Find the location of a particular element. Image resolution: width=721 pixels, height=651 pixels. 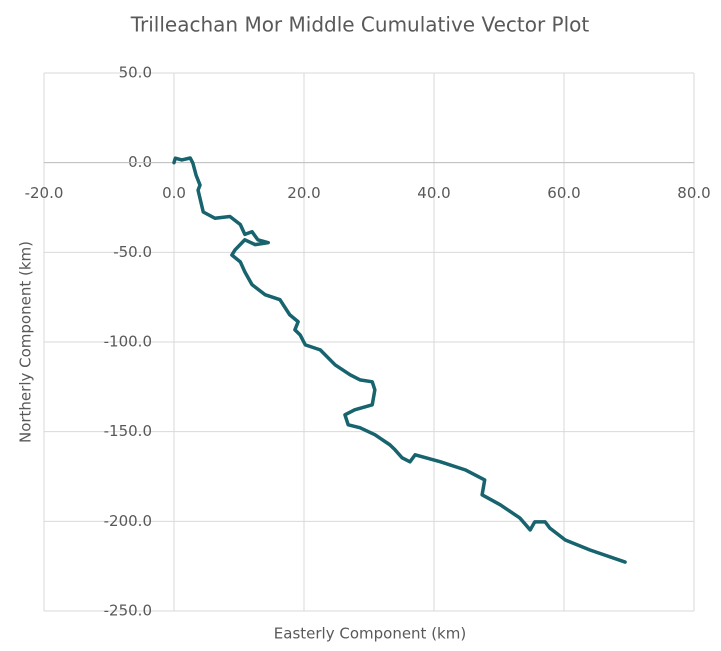

y-tick-label: -150.0 is located at coordinates (128, 431).